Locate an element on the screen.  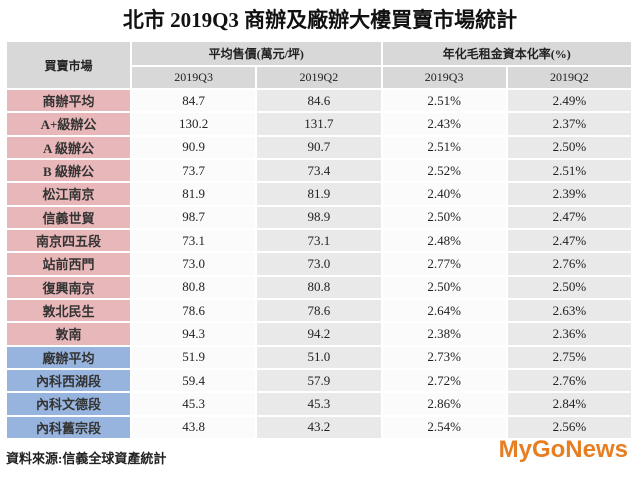
row-label: 信義世貿 is located at coordinates (68, 217).